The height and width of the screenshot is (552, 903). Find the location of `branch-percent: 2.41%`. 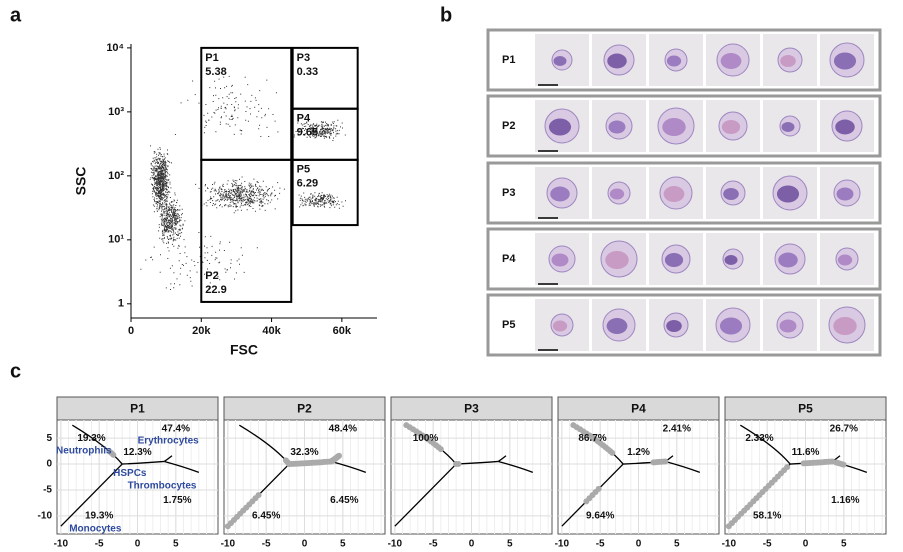

branch-percent: 2.41% is located at coordinates (677, 428).